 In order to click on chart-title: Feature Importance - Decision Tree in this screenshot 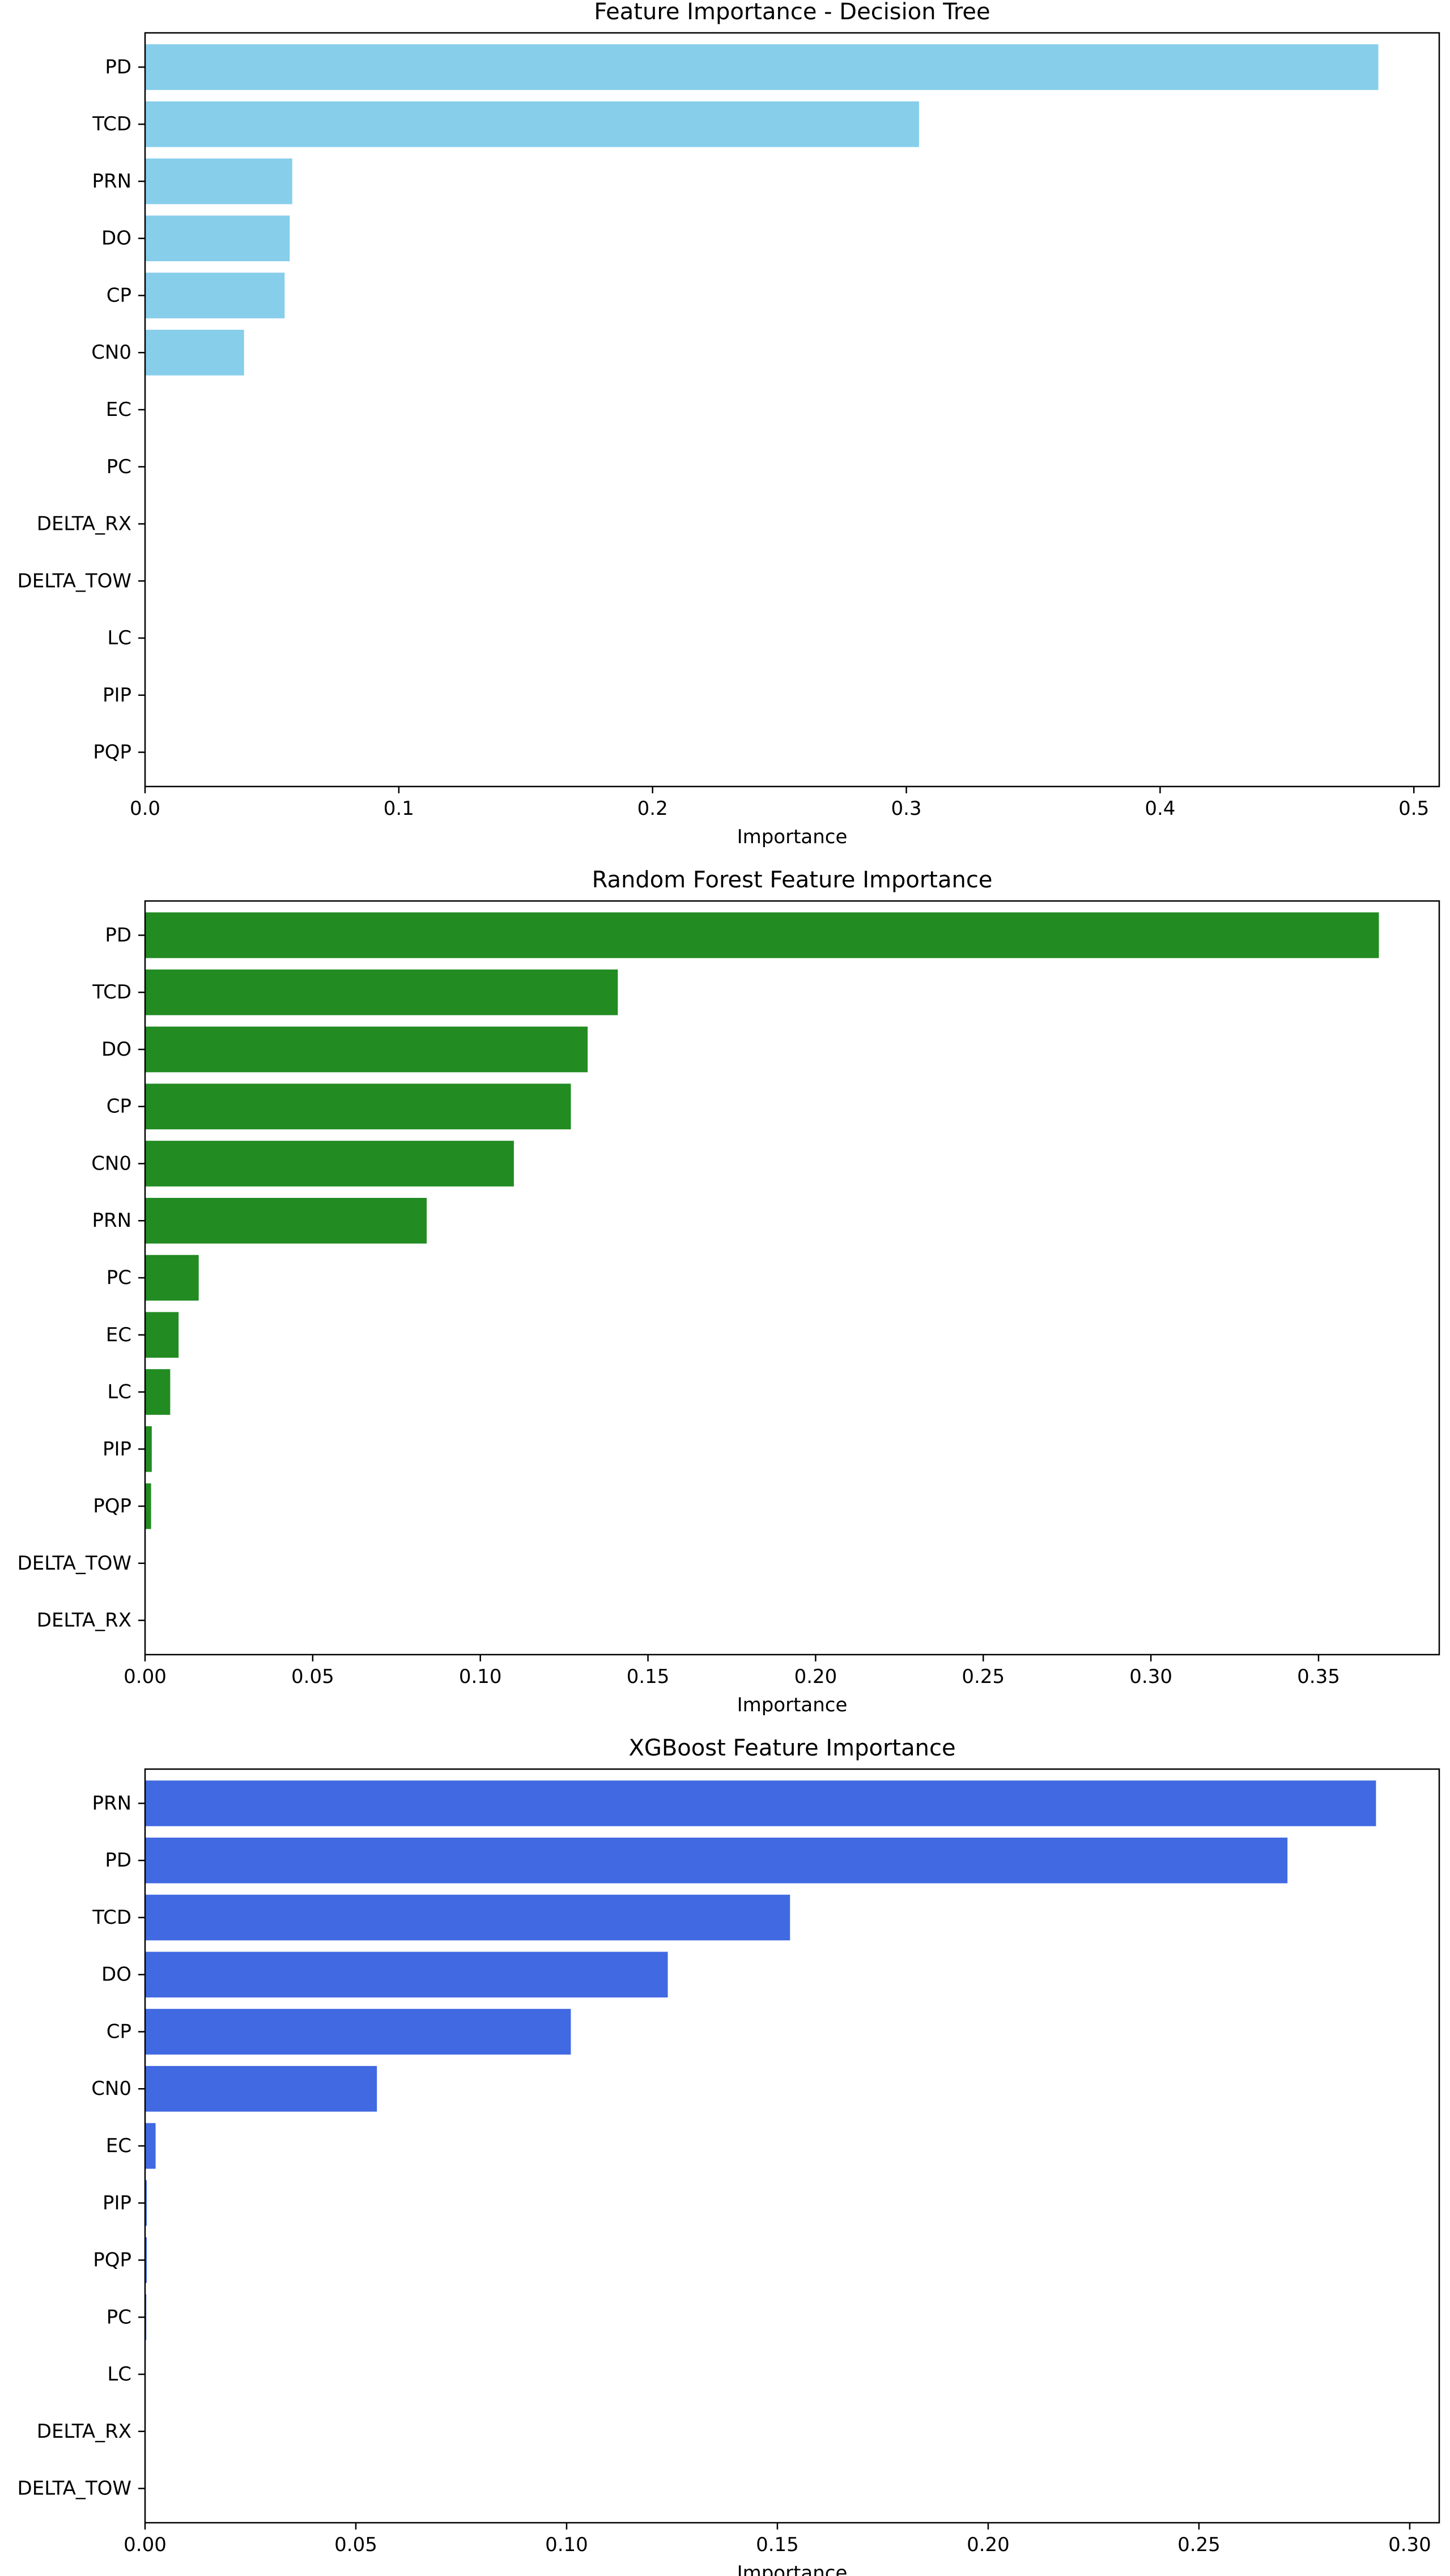, I will do `click(792, 12)`.